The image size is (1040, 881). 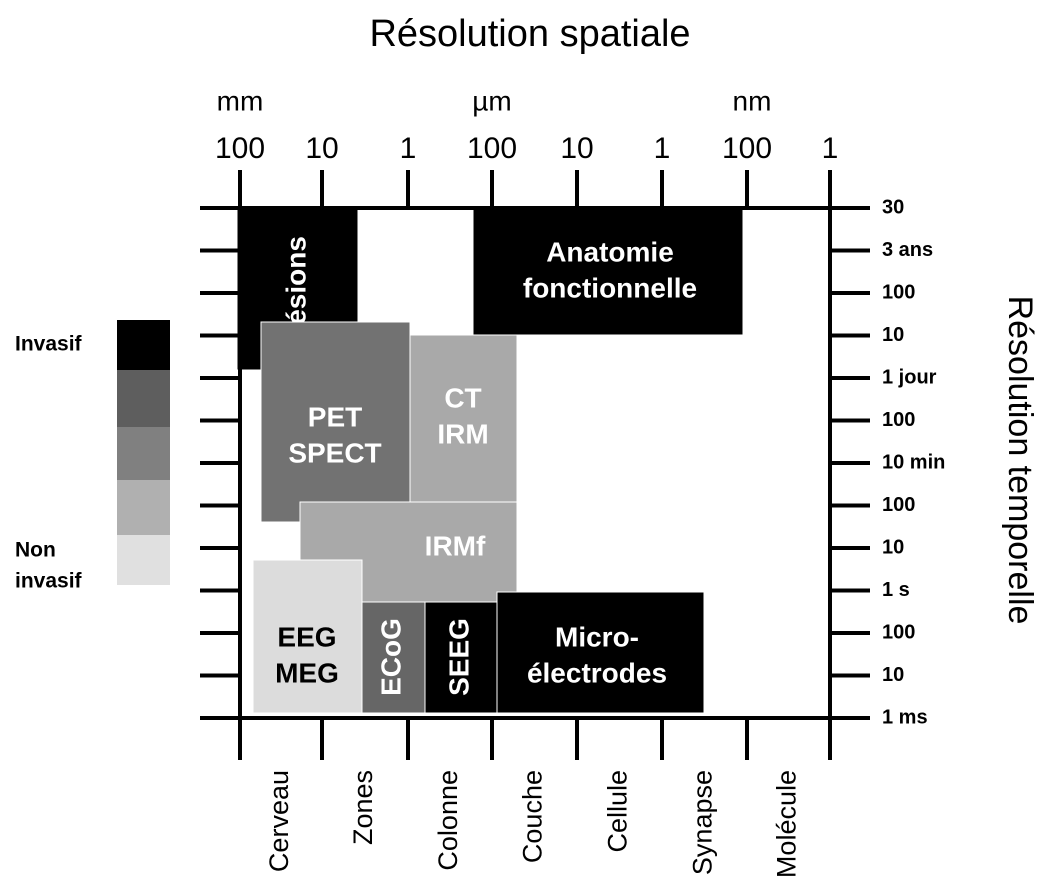 What do you see at coordinates (787, 824) in the screenshot?
I see `bottom-label: Molécule` at bounding box center [787, 824].